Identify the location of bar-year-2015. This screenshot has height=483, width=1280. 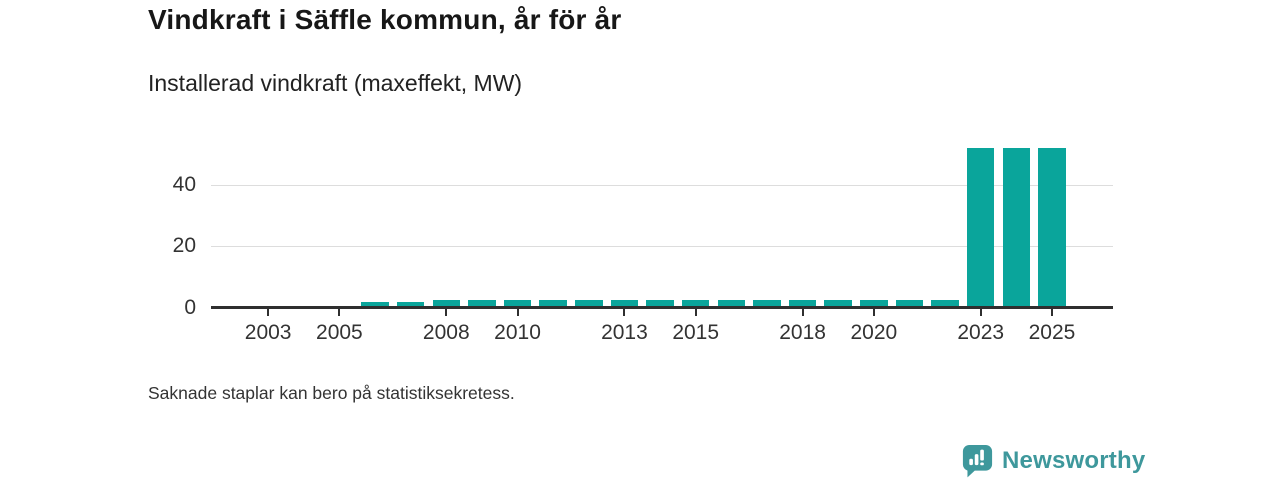
(695, 303).